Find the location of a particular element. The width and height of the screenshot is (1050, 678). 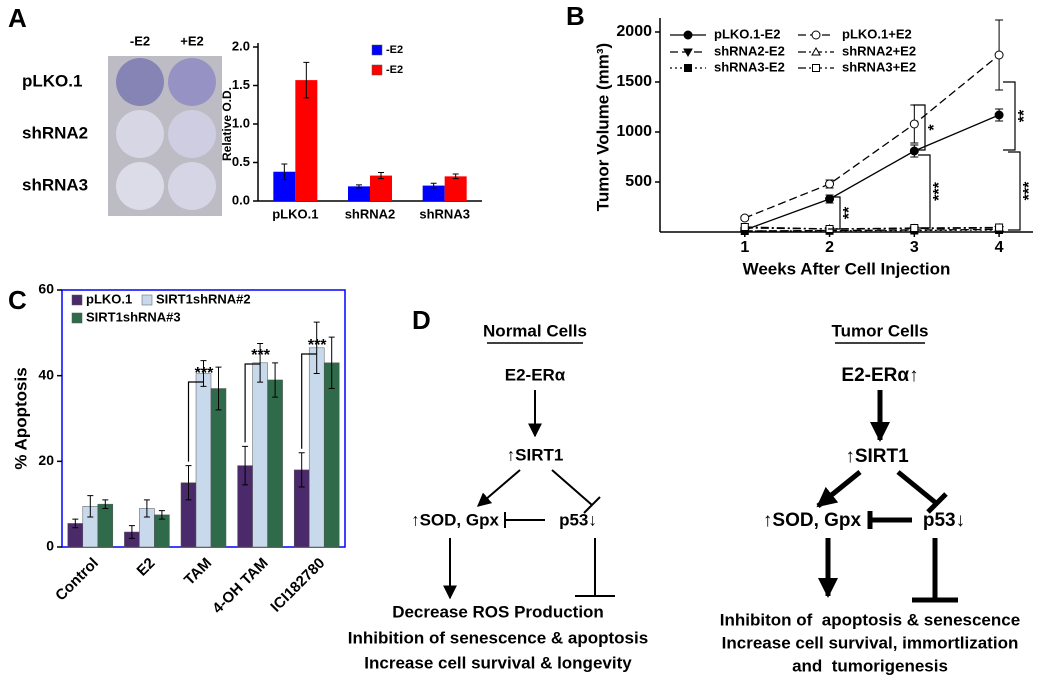

legend-label: -E2 is located at coordinates (394, 70).